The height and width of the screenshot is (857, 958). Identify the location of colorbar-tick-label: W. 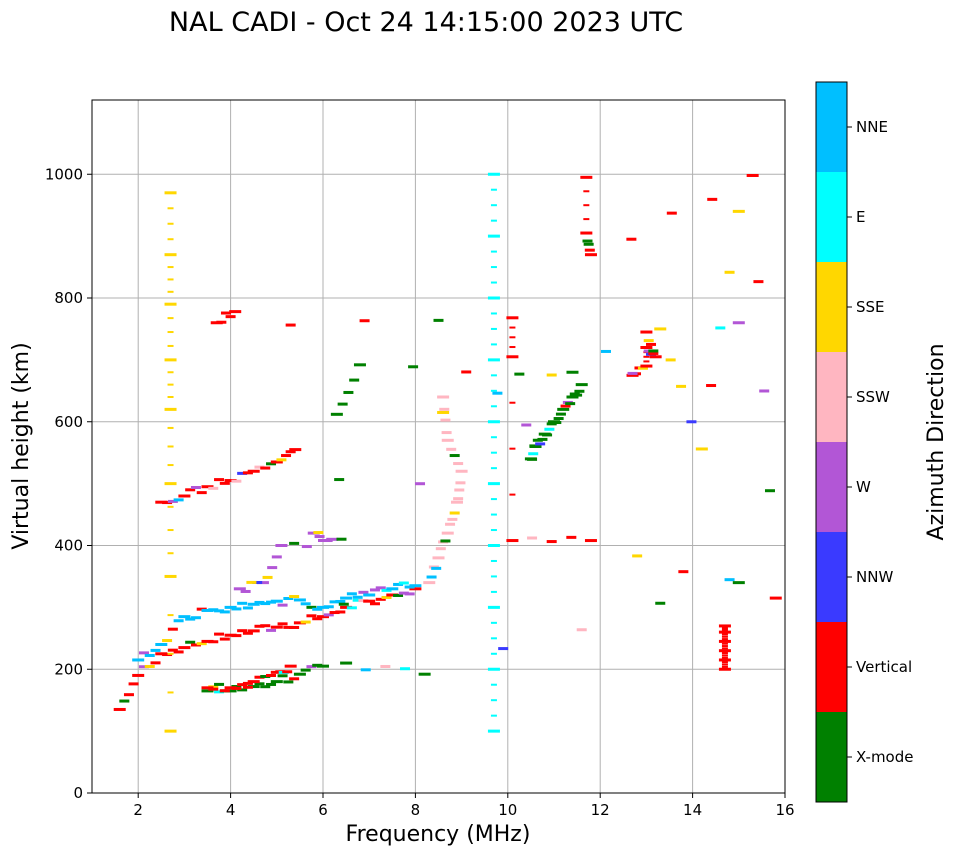
(863, 487).